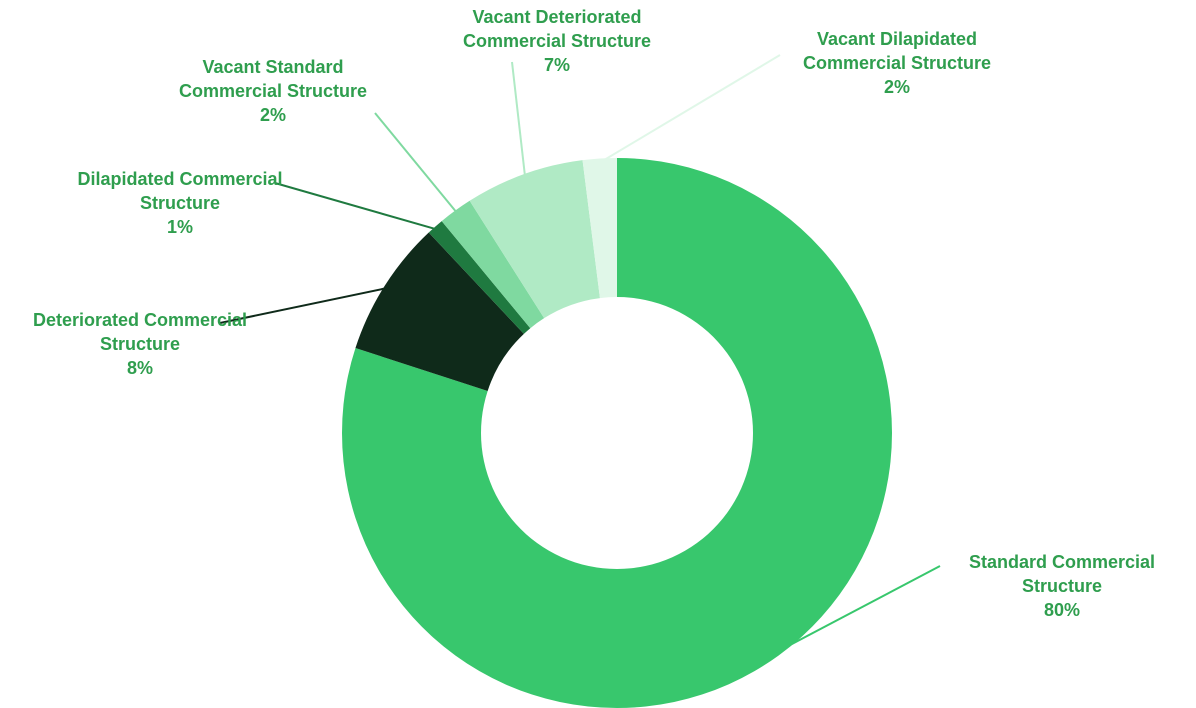 This screenshot has height=708, width=1196. Describe the element at coordinates (557, 29) in the screenshot. I see `category-label: Vacant Deteriorated Commercial Structure` at that location.